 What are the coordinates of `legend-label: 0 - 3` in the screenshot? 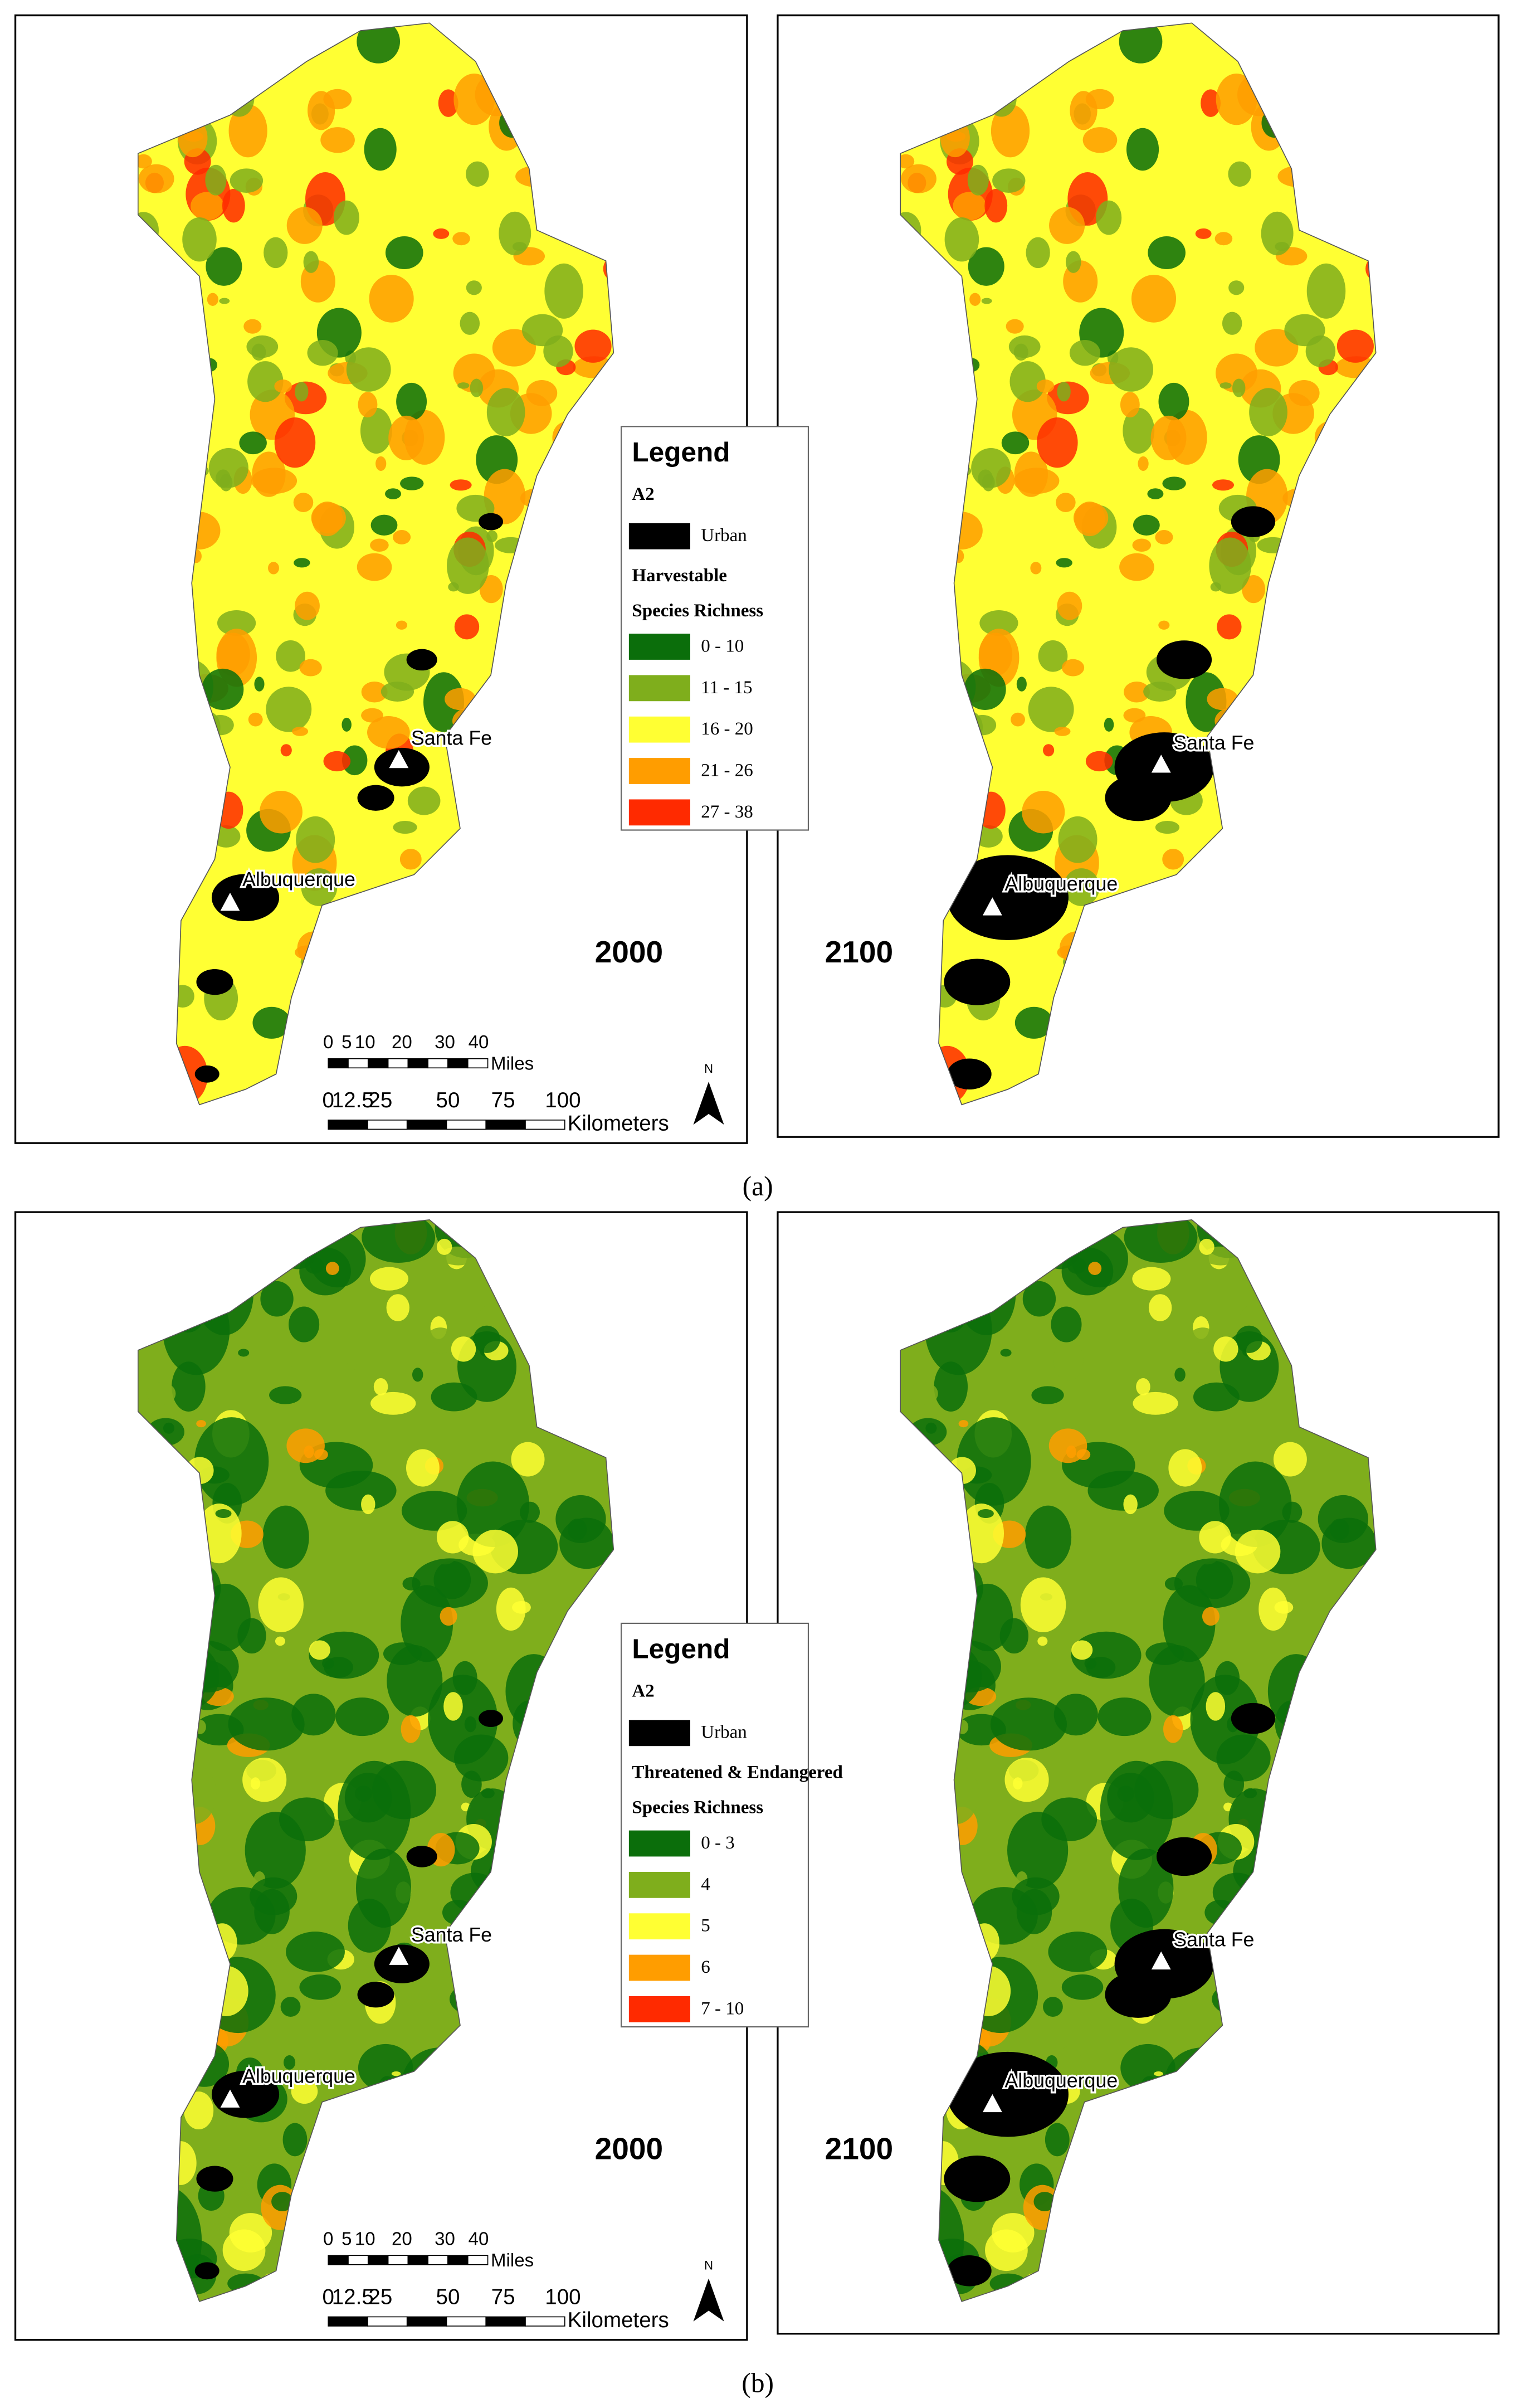 It's located at (718, 1843).